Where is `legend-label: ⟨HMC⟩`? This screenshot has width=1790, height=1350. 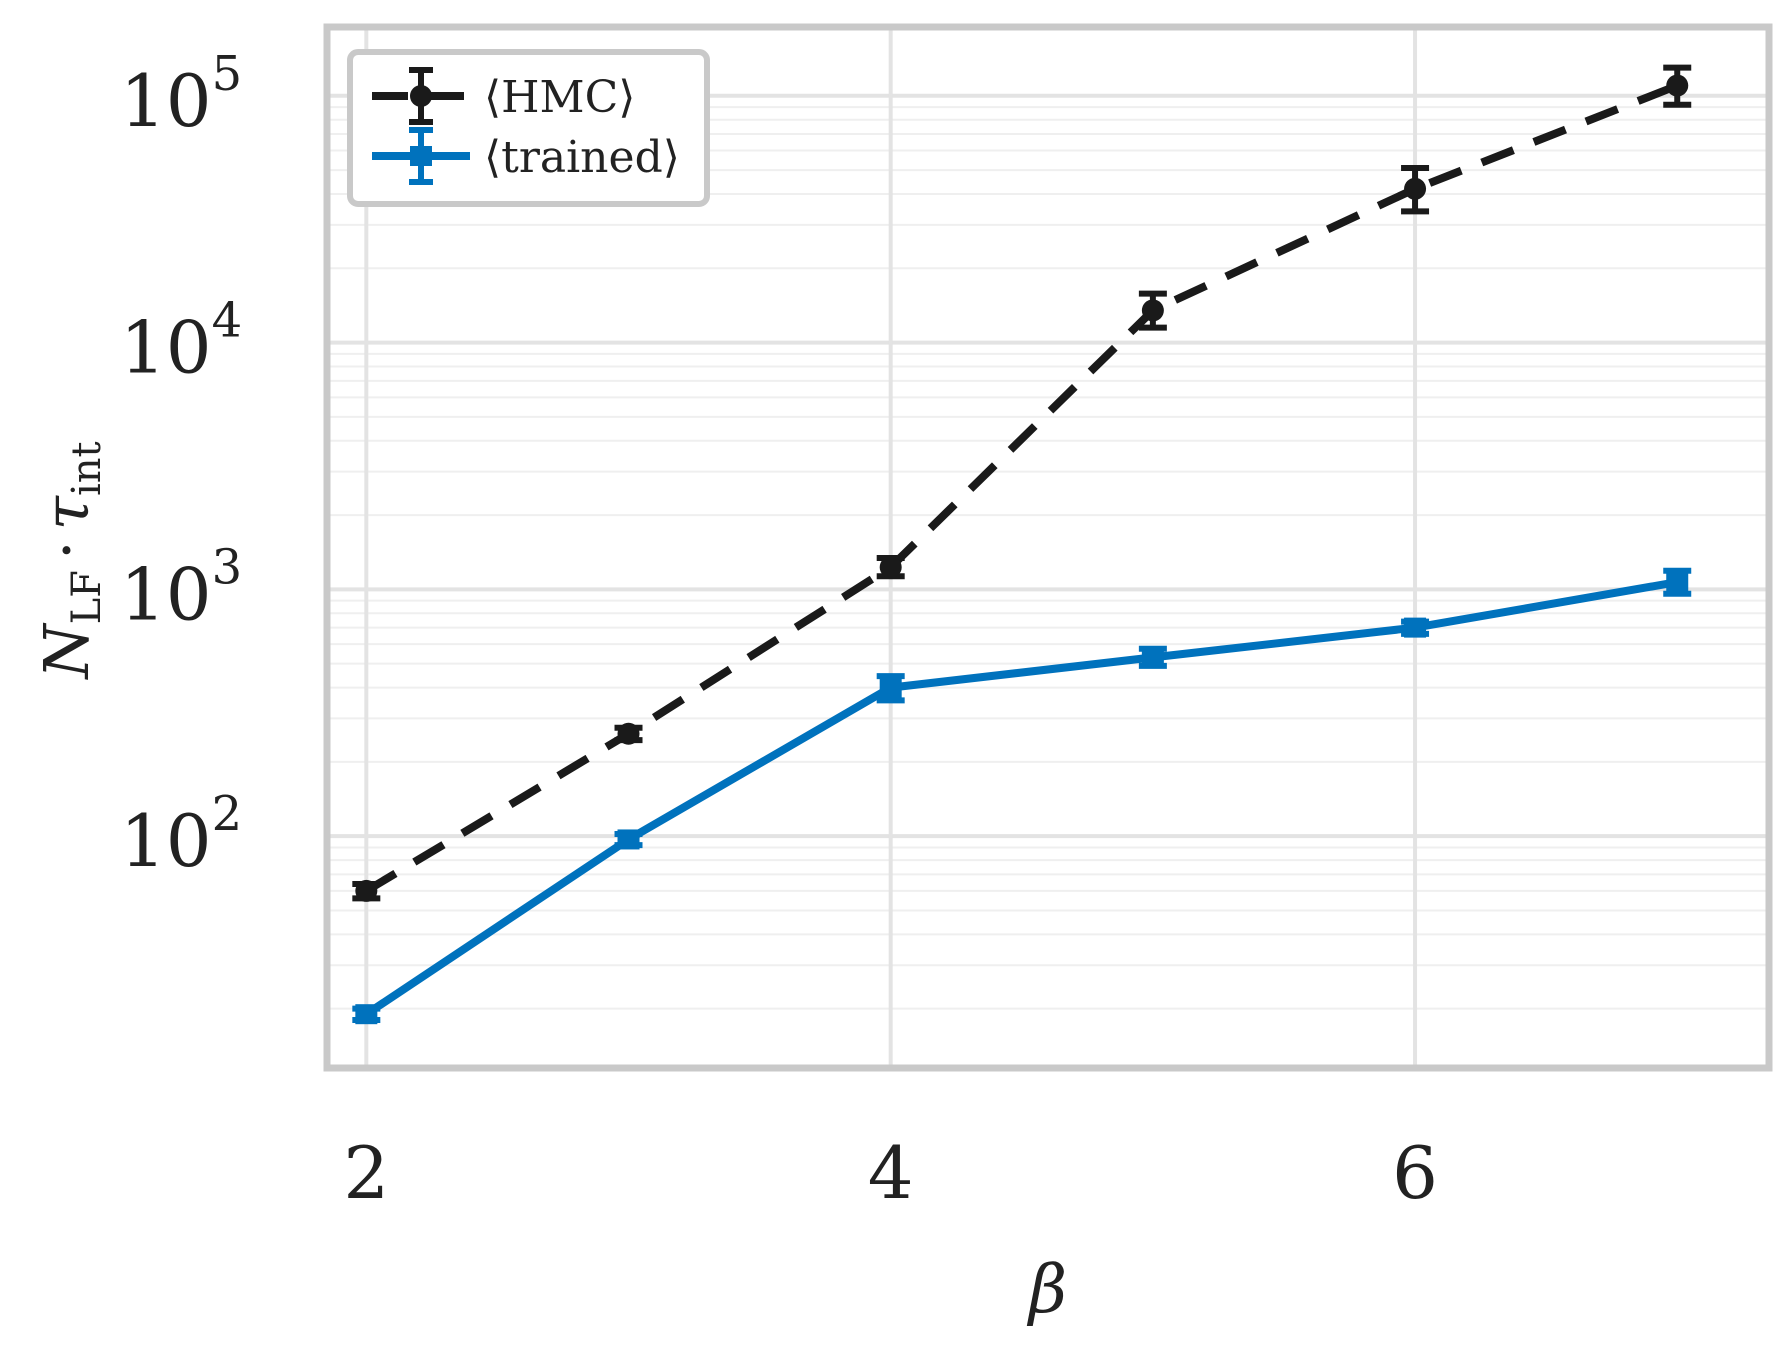 legend-label: ⟨HMC⟩ is located at coordinates (559, 97).